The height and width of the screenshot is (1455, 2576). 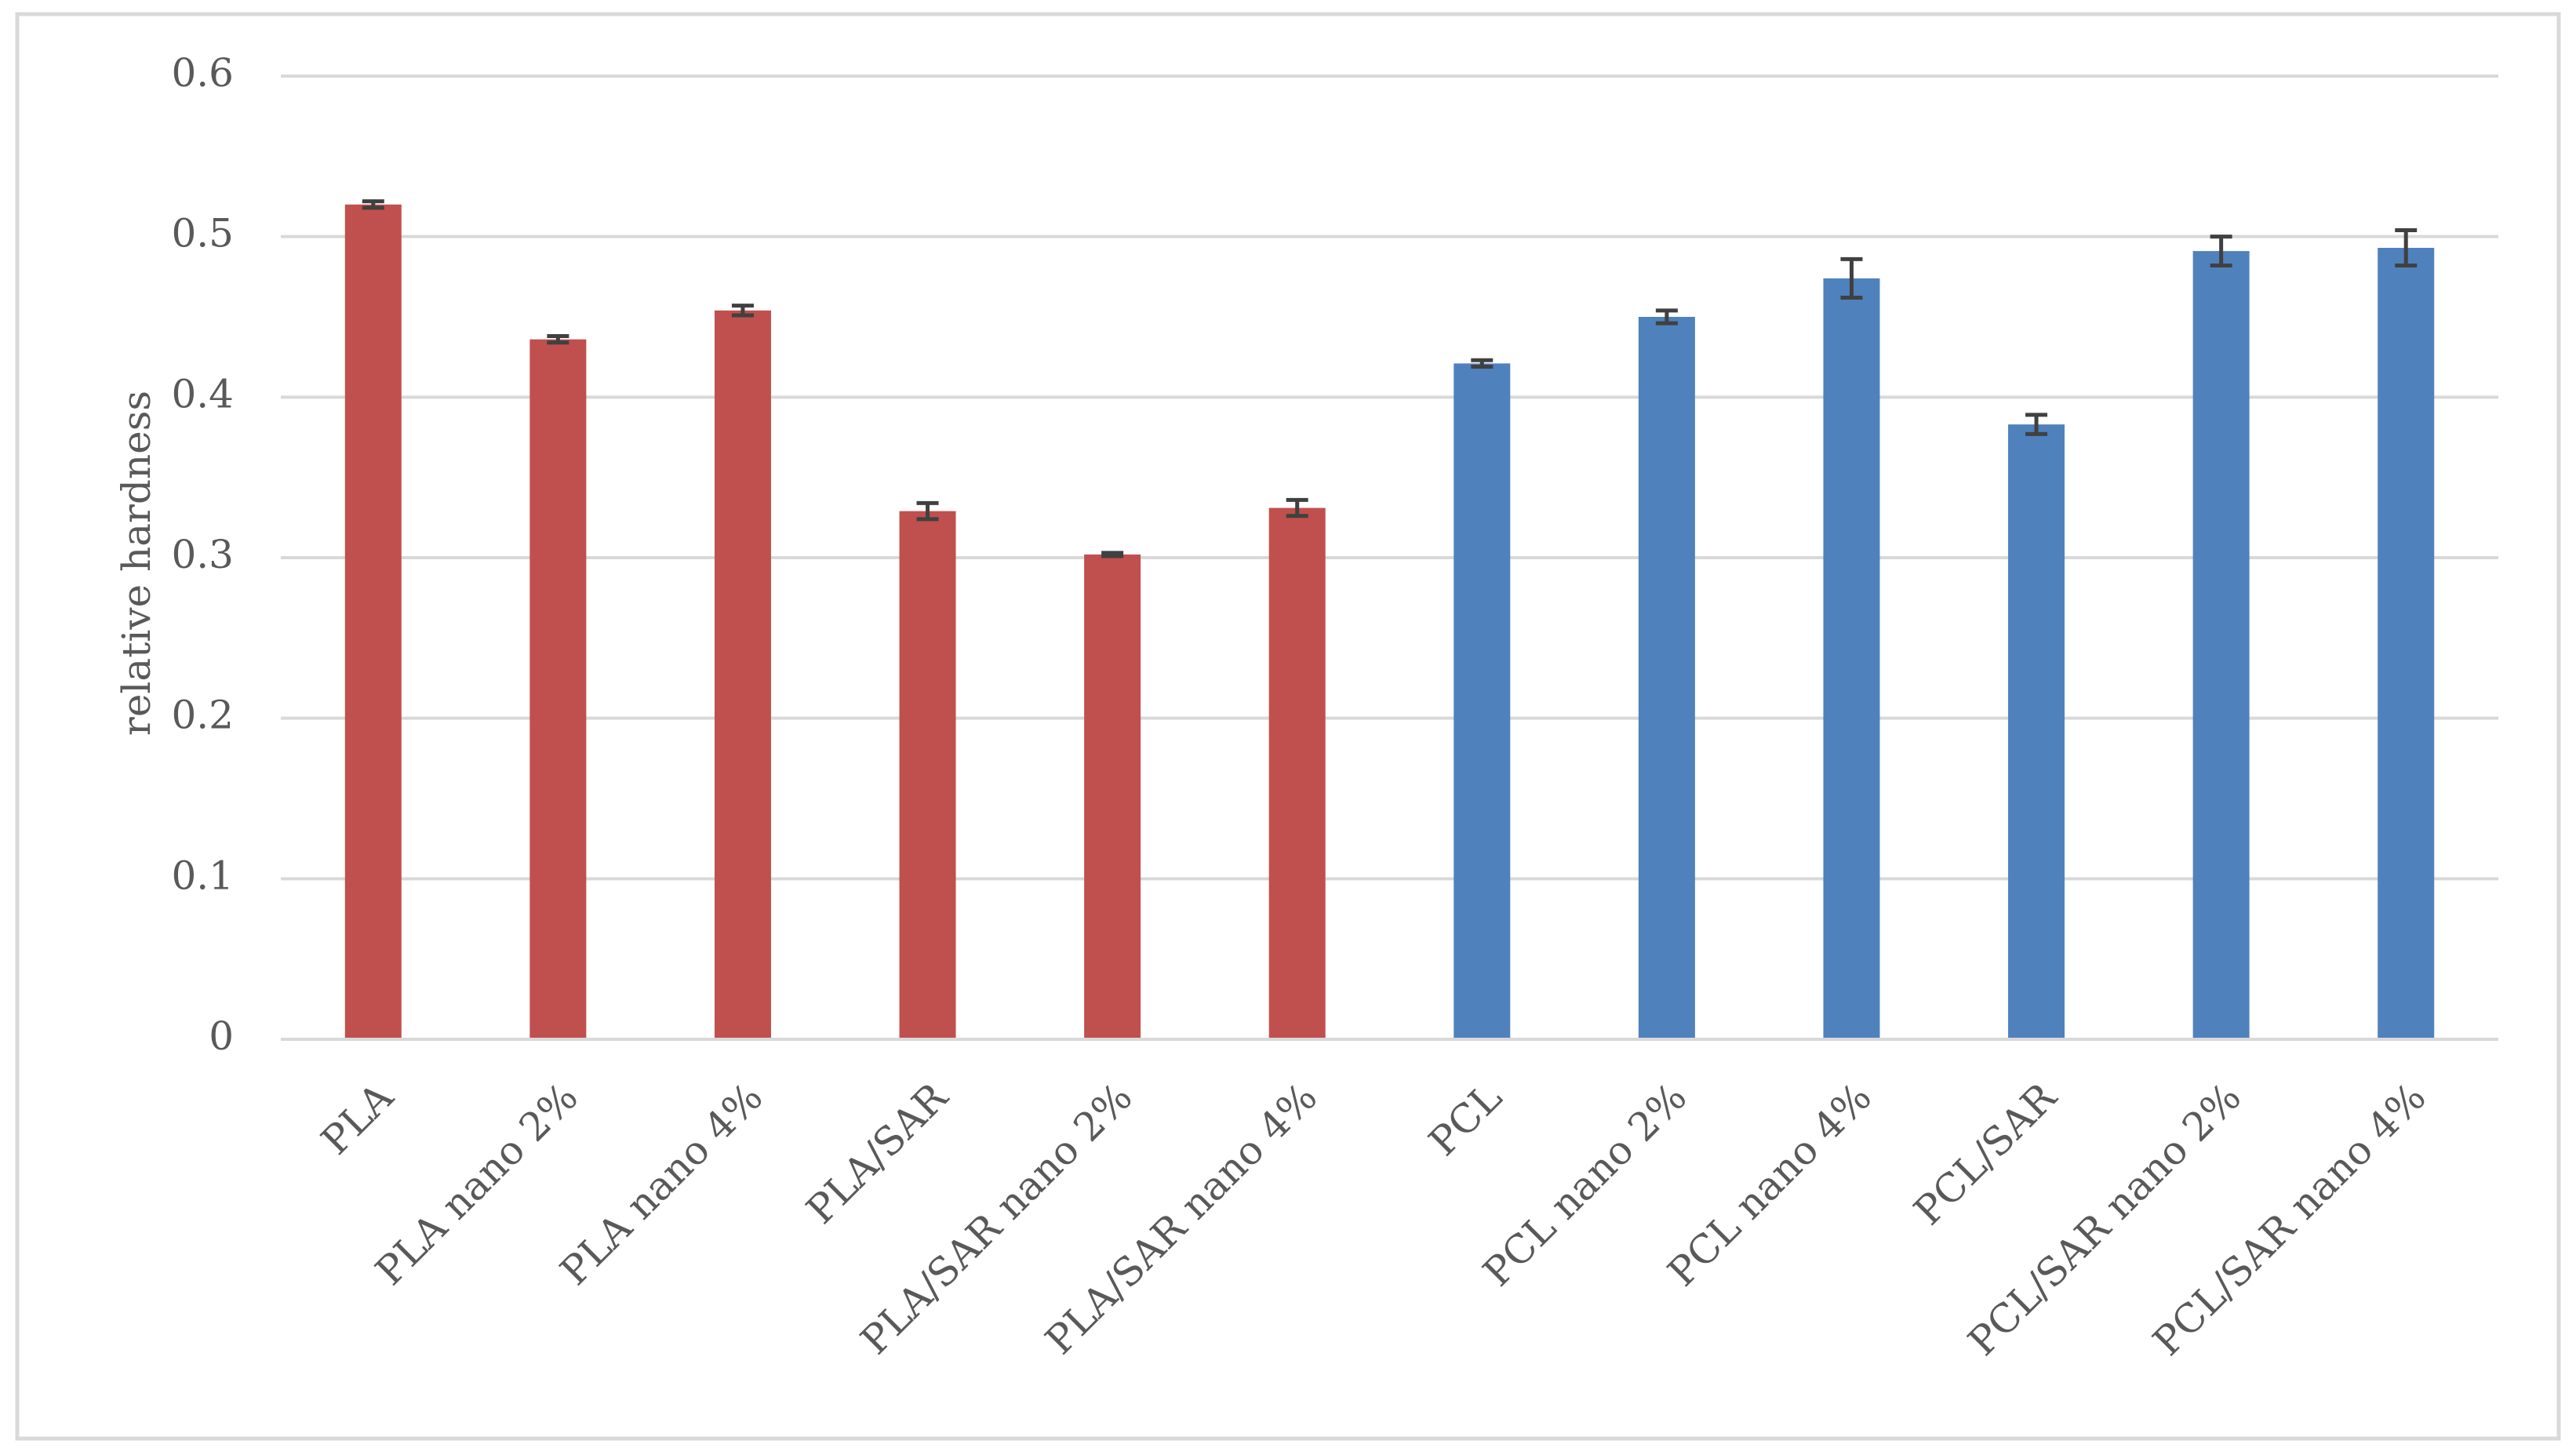 I want to click on y-tick-label: 0.4, so click(x=202, y=393).